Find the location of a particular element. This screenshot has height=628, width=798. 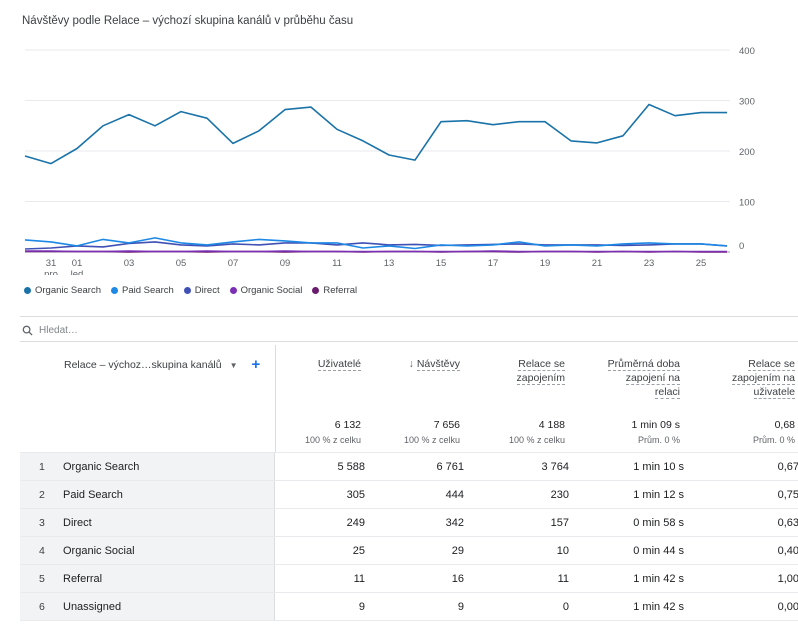

x-tick-label: 07 is located at coordinates (233, 263).